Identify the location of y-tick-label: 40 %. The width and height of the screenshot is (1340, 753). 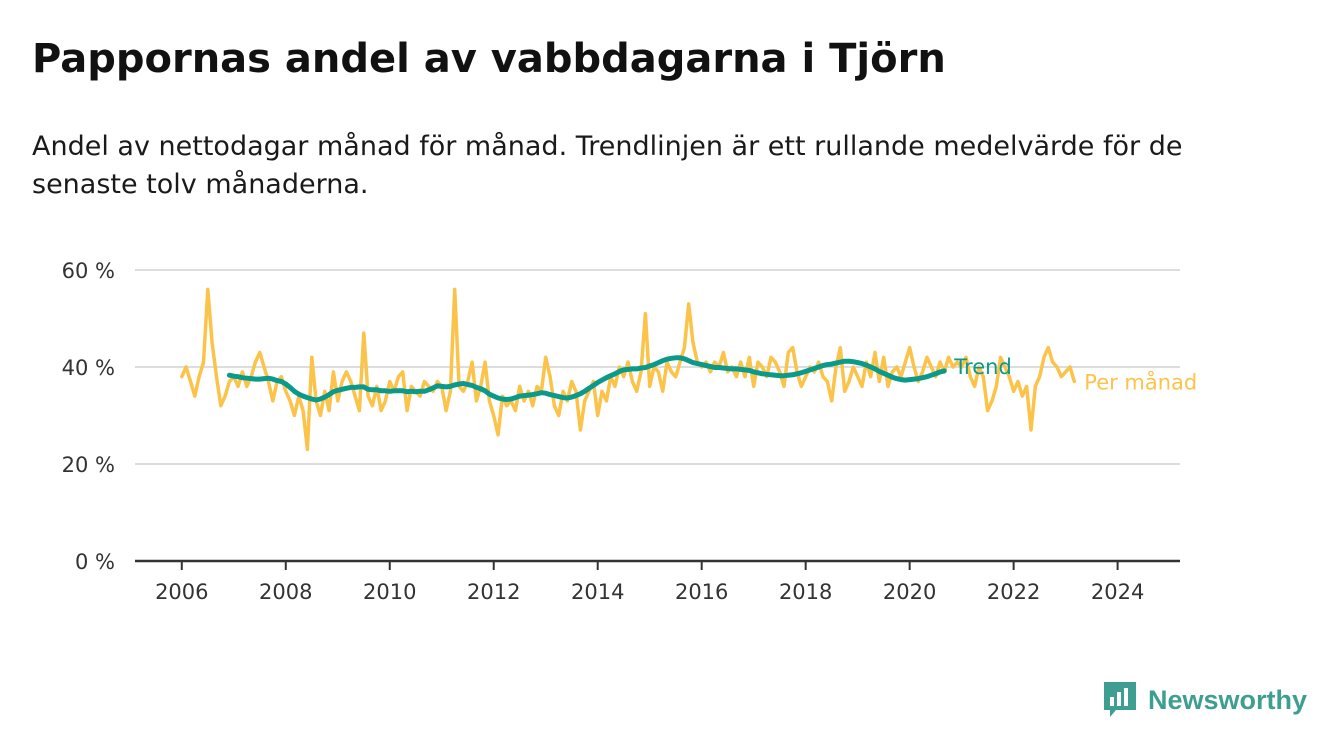
(88, 368).